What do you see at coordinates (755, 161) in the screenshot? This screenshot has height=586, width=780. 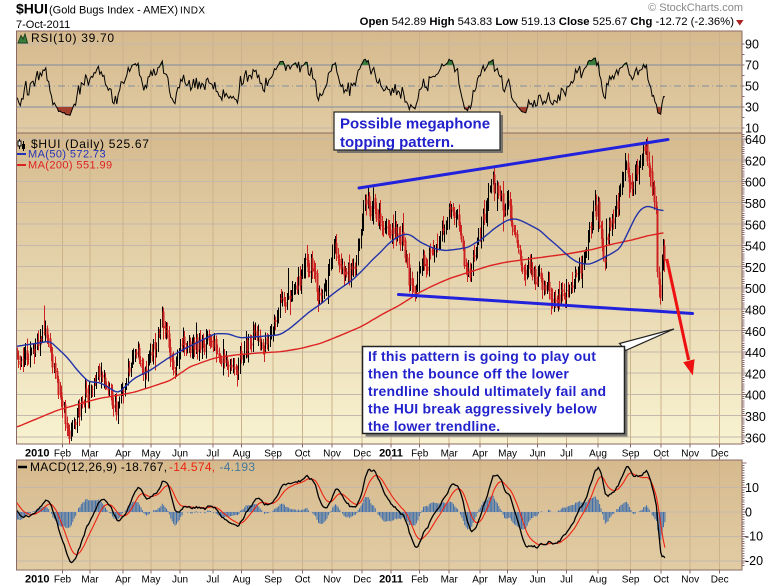 I see `svg-text: 620` at bounding box center [755, 161].